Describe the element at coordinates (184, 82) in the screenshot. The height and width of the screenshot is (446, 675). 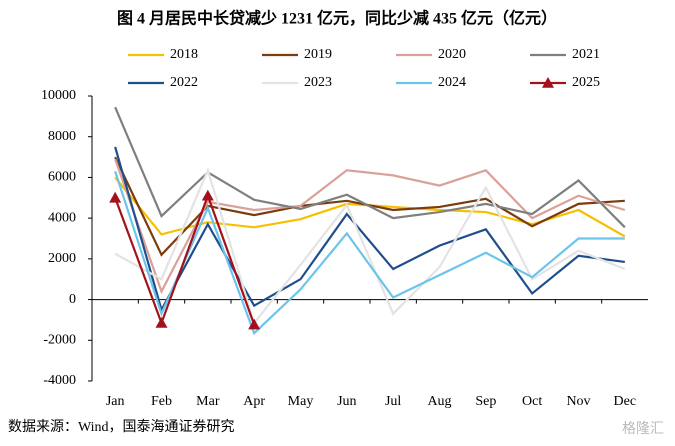
I see `legend-label: 2022` at that location.